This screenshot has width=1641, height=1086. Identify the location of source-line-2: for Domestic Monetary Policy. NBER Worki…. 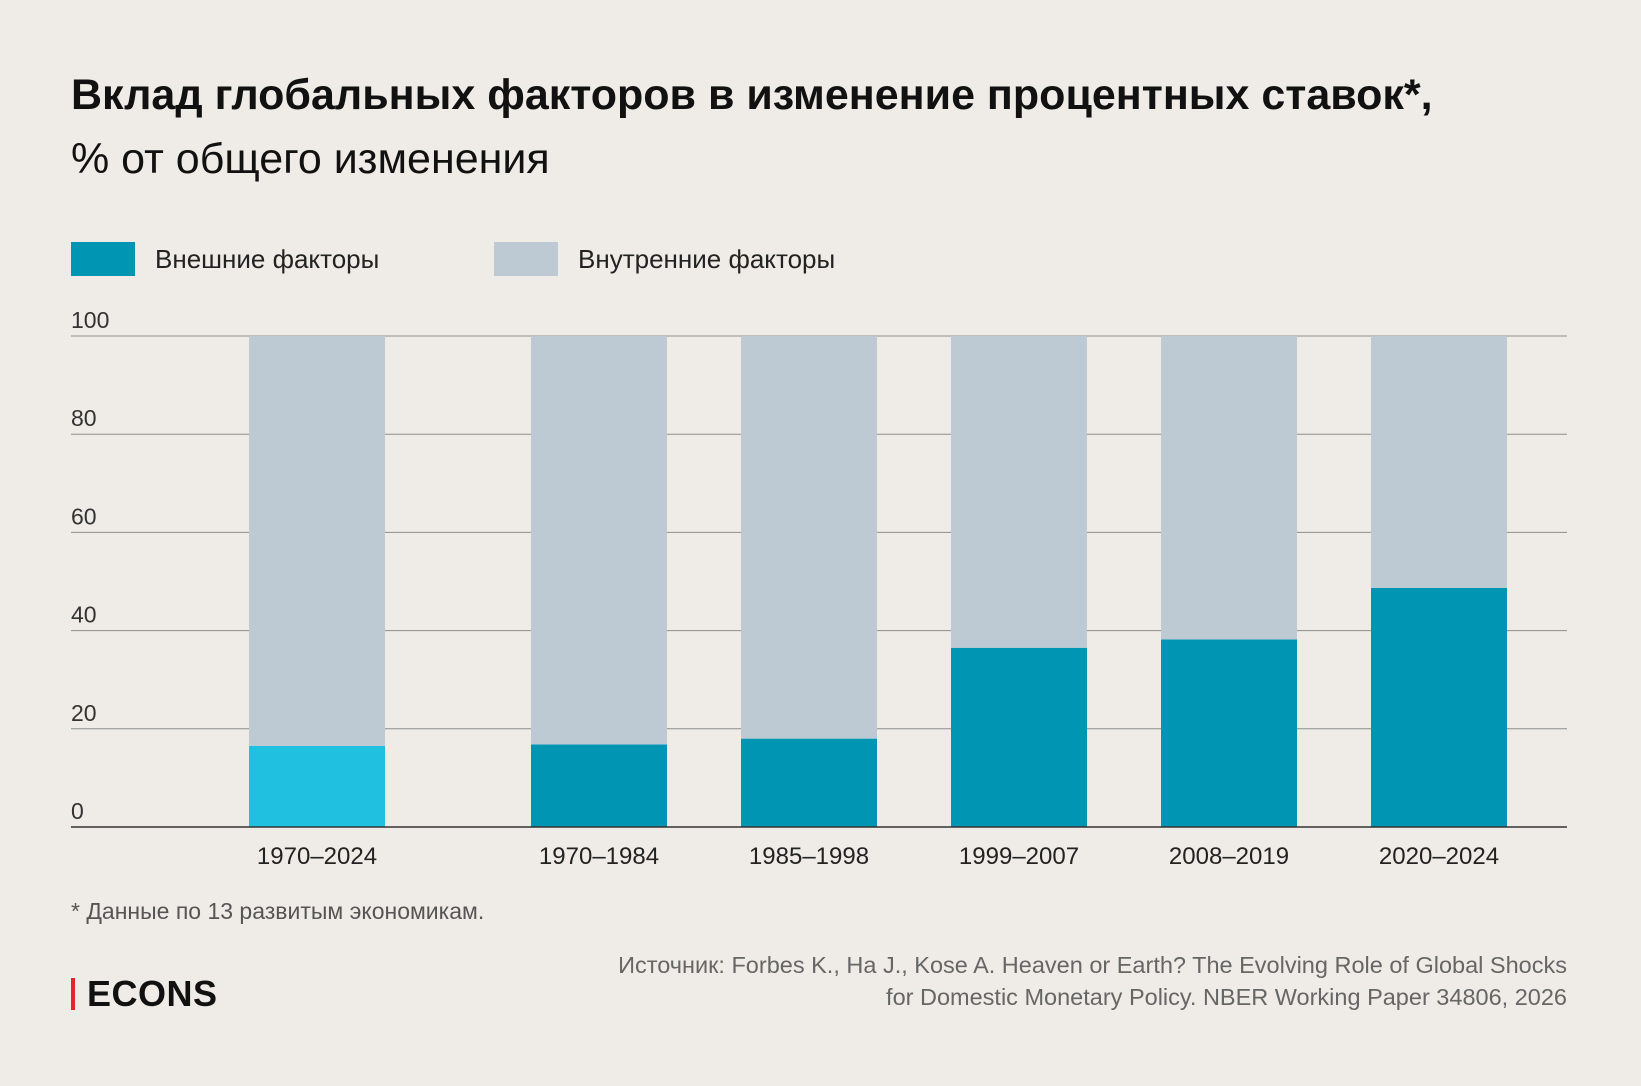
(1226, 997).